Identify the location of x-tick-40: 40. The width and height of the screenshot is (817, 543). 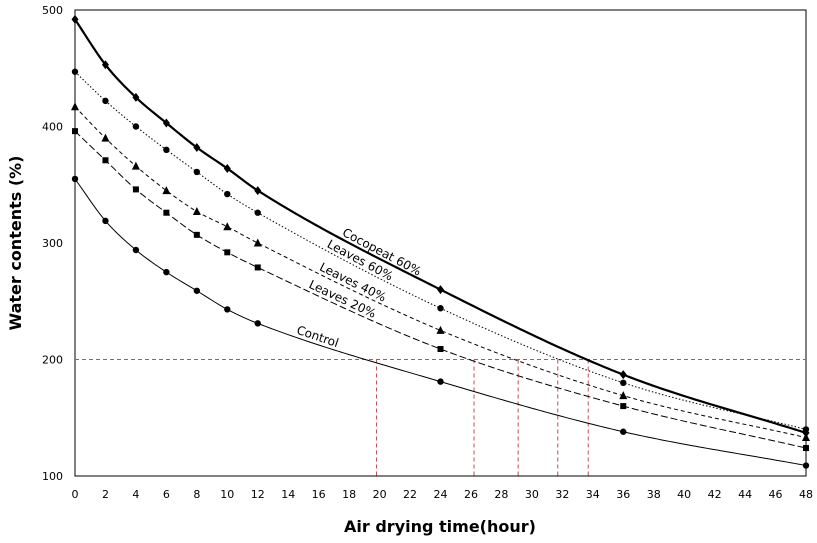
(684, 494).